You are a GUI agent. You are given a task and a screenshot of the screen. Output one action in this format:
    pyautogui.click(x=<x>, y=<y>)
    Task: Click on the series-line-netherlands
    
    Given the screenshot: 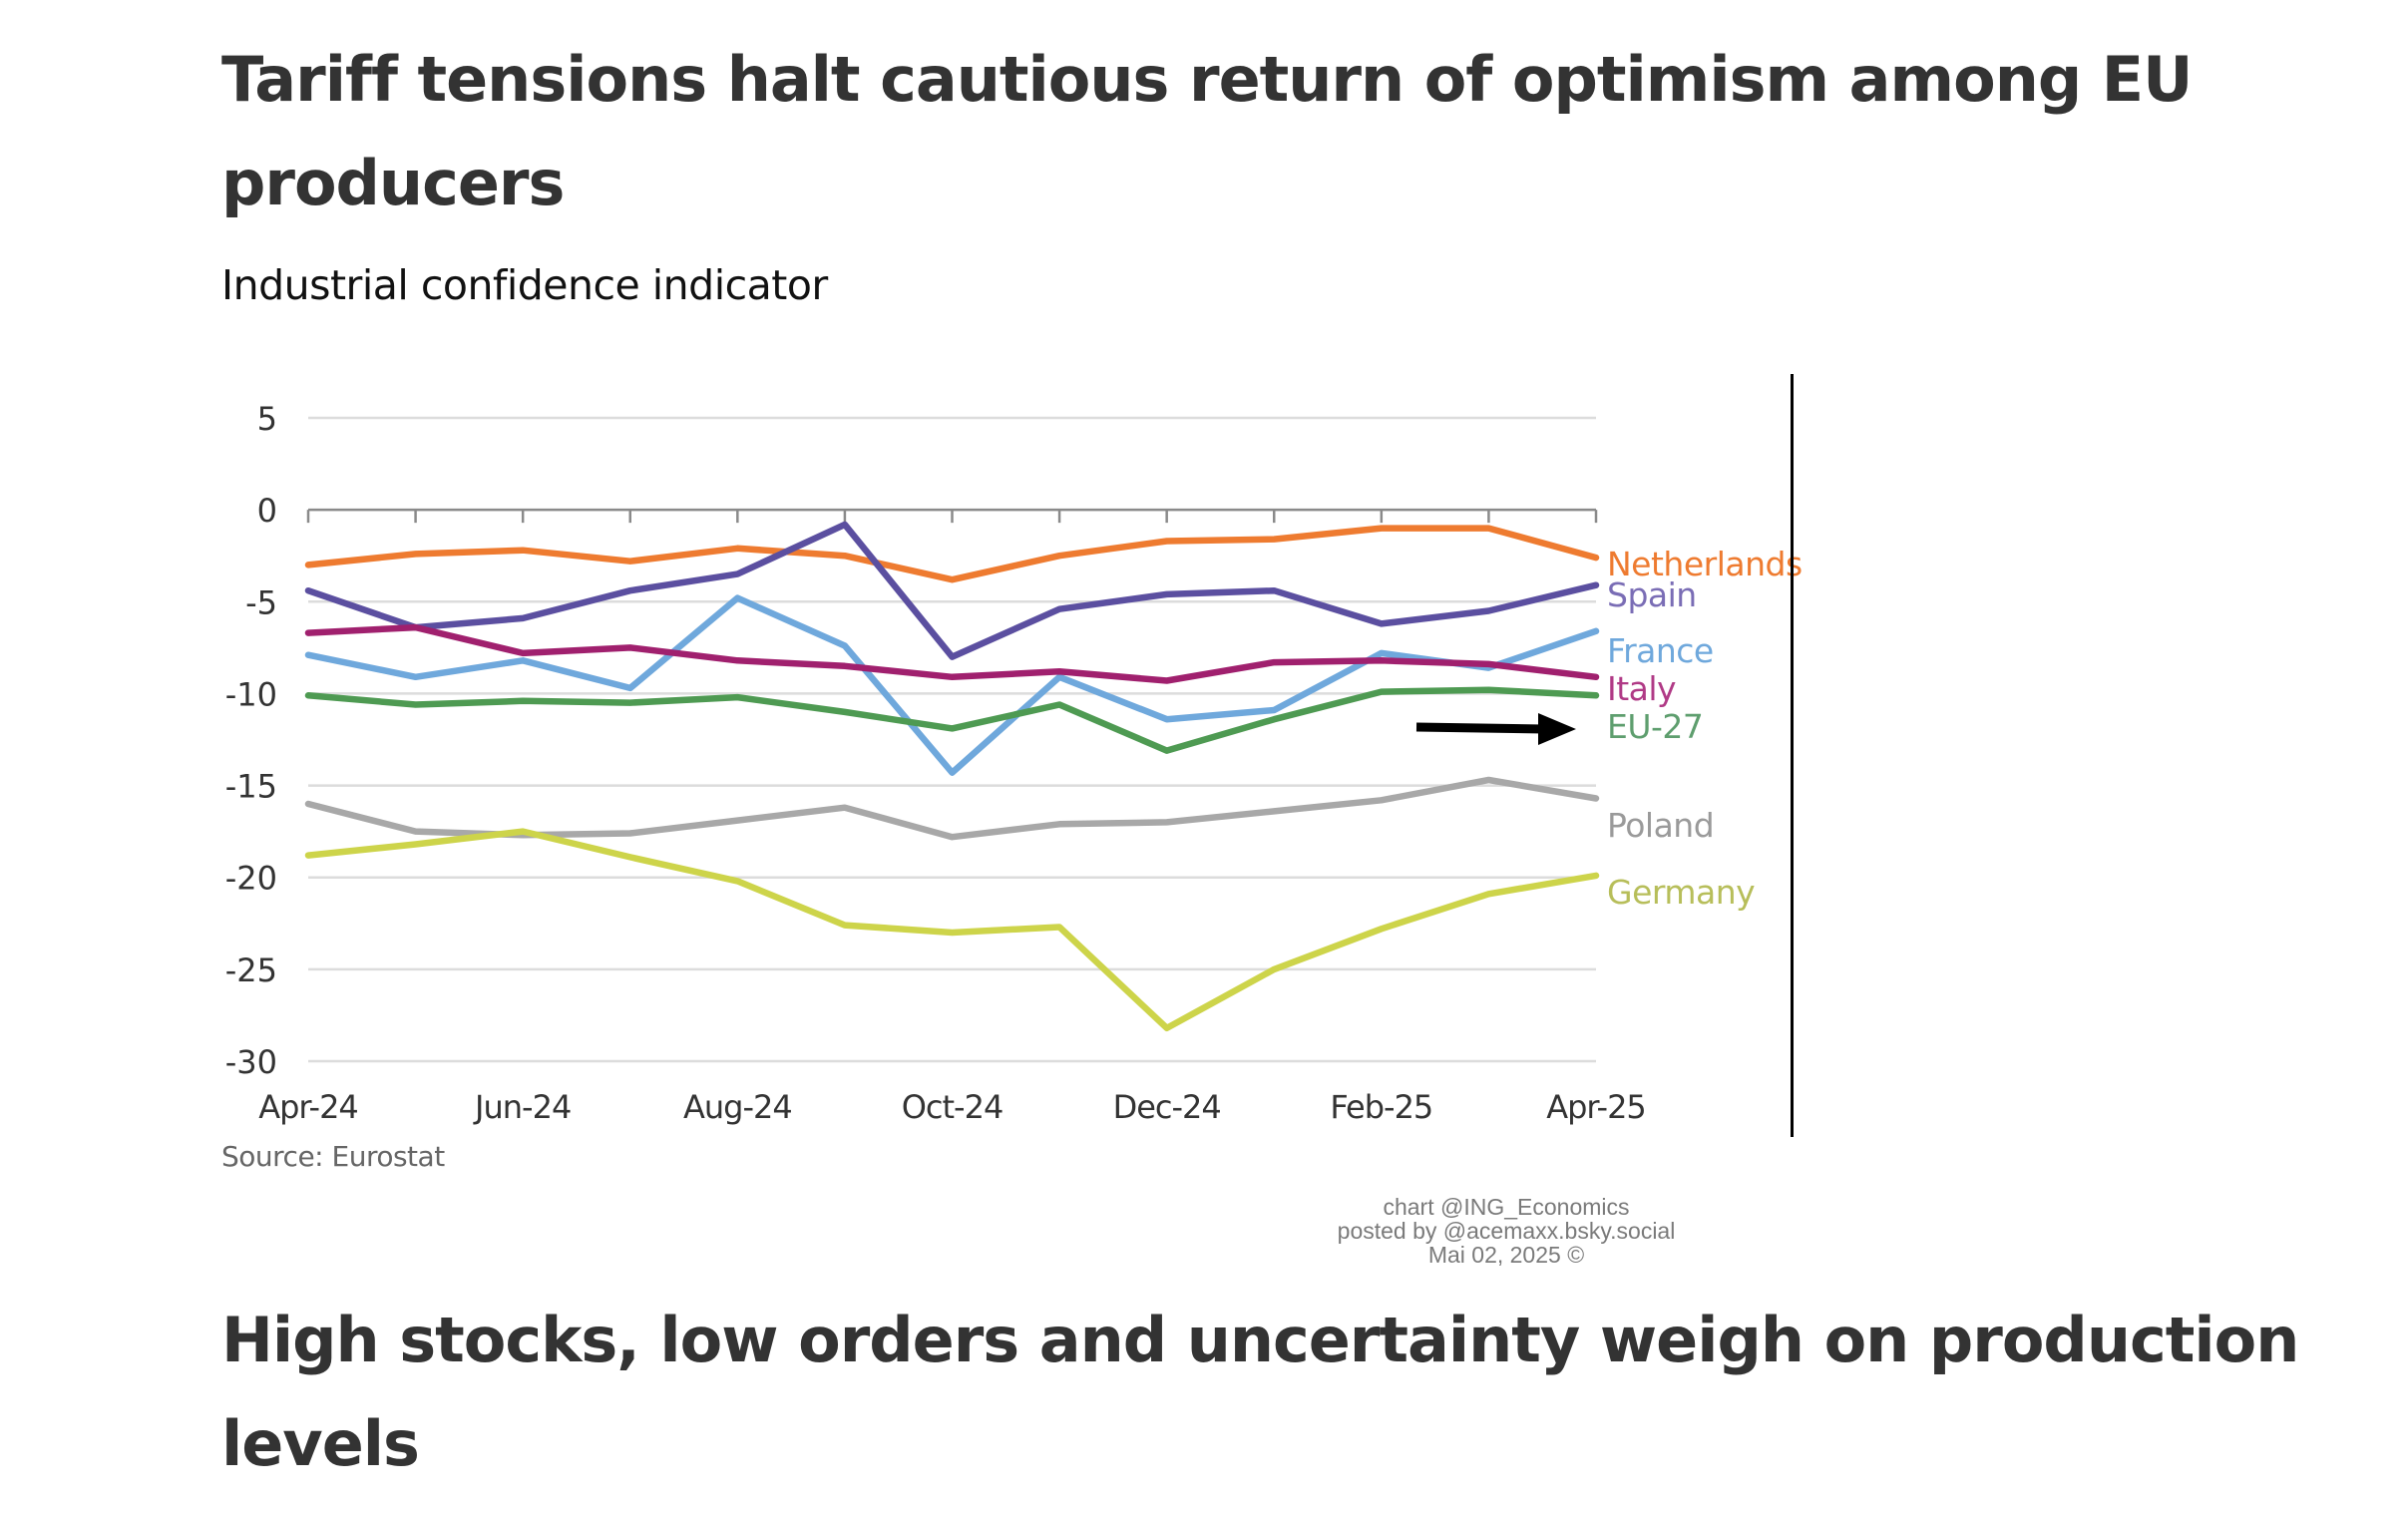 What is the action you would take?
    pyautogui.click(x=952, y=554)
    